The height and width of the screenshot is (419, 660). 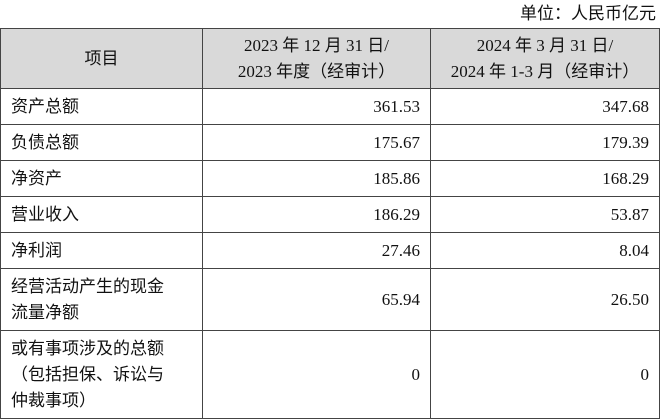 I want to click on cell-line: 经营活动产生的现金, so click(x=87, y=286).